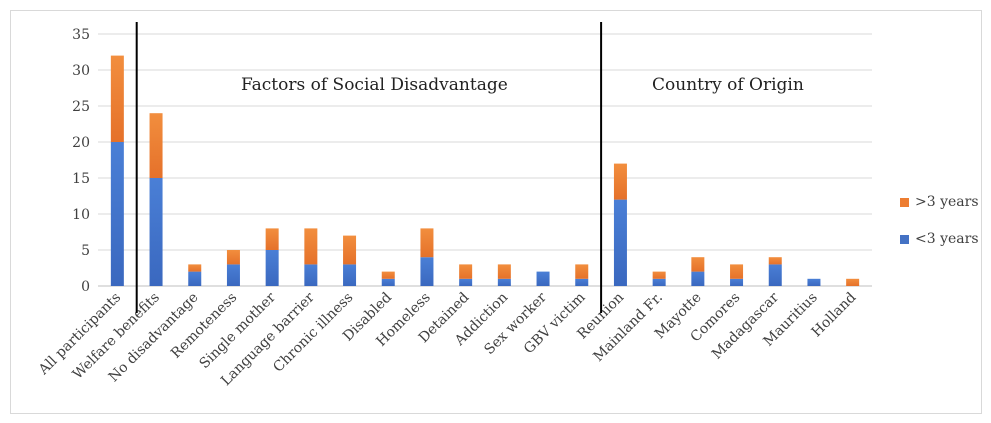 This screenshot has height=423, width=991. What do you see at coordinates (81, 215) in the screenshot?
I see `y-tick-label: 10` at bounding box center [81, 215].